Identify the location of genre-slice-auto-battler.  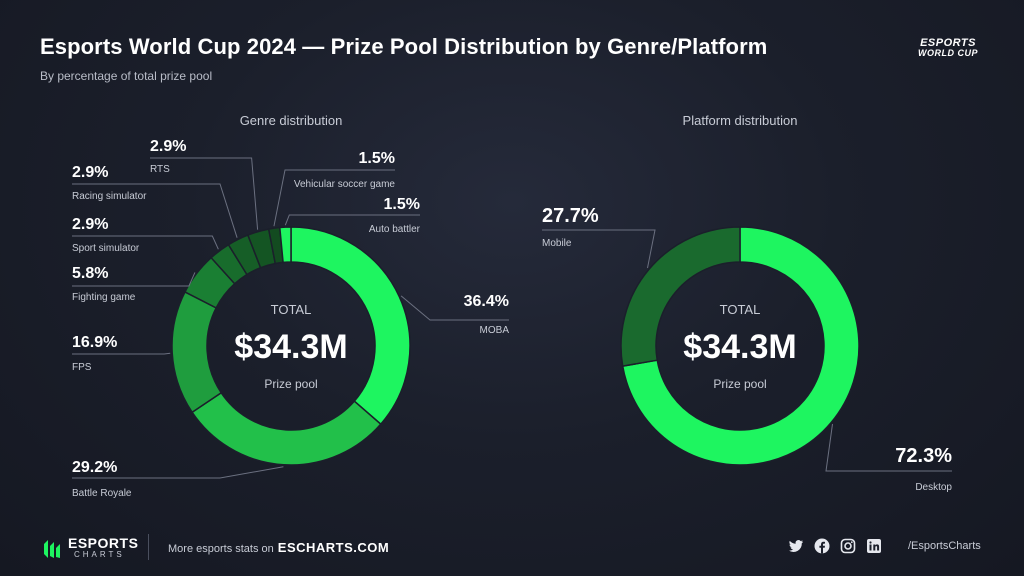
(285, 245).